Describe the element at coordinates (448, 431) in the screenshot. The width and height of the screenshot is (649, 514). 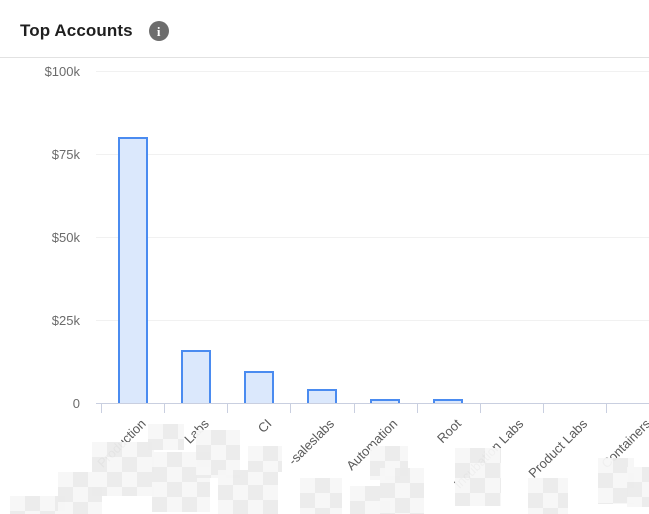
I see `x-axis-label: Root` at that location.